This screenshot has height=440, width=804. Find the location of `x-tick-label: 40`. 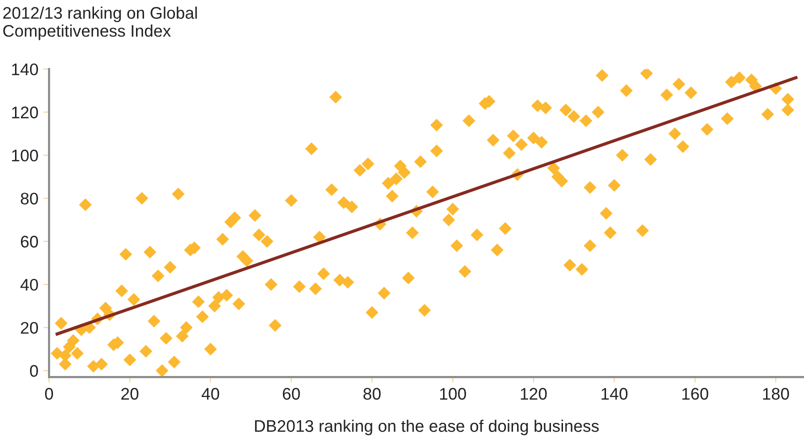

x-tick-label: 40 is located at coordinates (211, 394).